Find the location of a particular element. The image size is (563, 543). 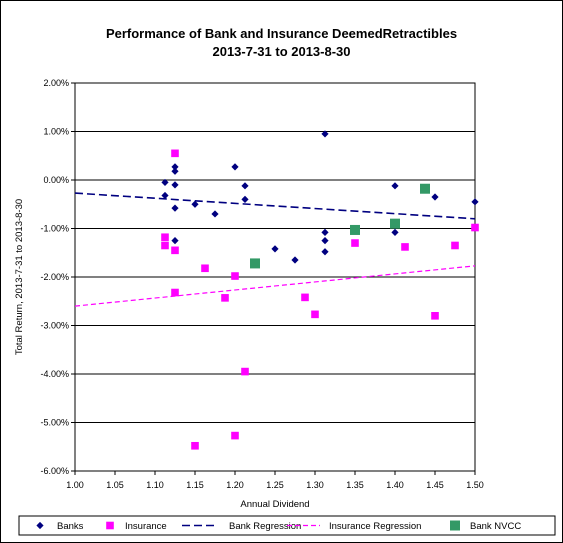

x-tick-label: 1.50 is located at coordinates (475, 485).